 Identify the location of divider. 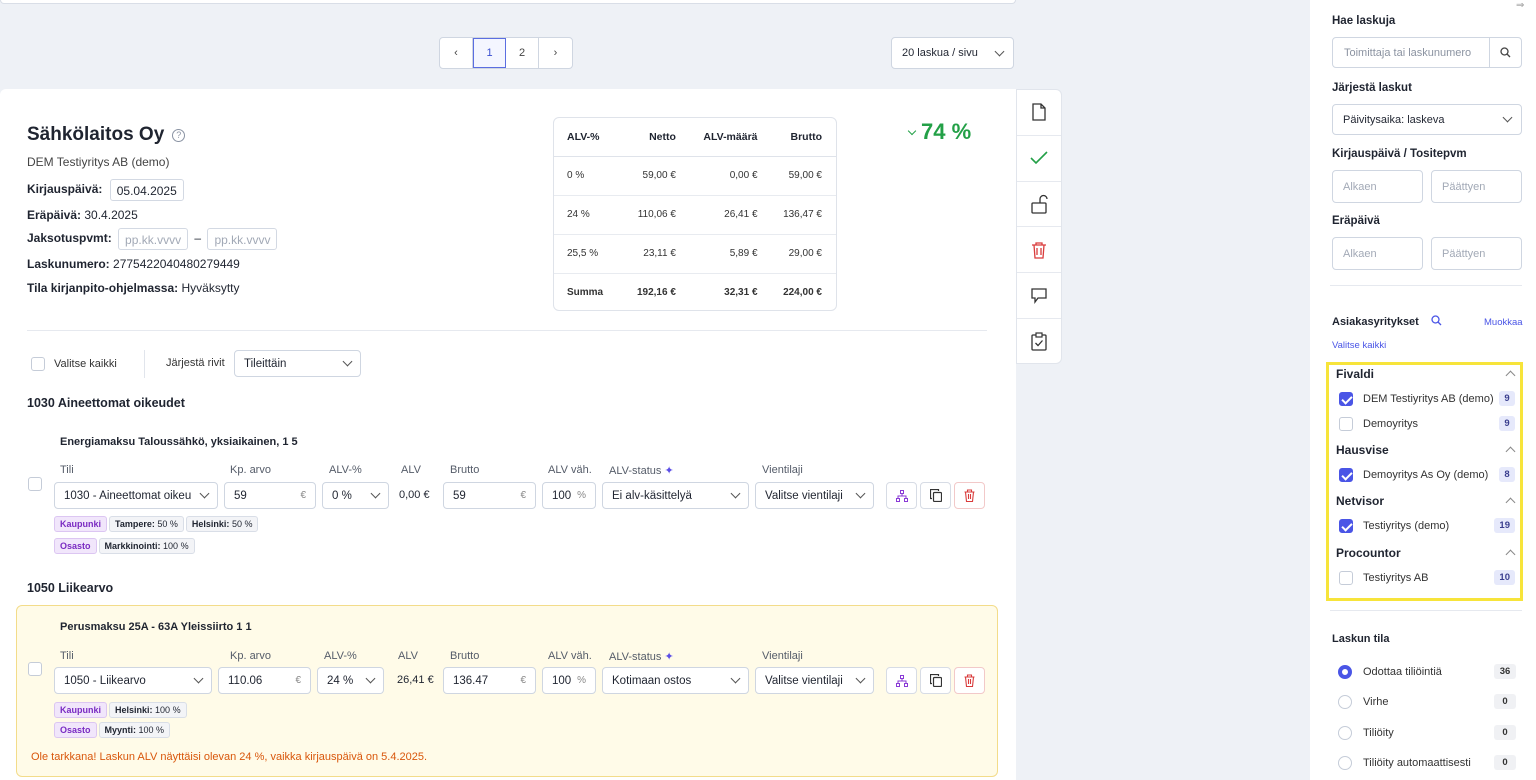
(1426, 285).